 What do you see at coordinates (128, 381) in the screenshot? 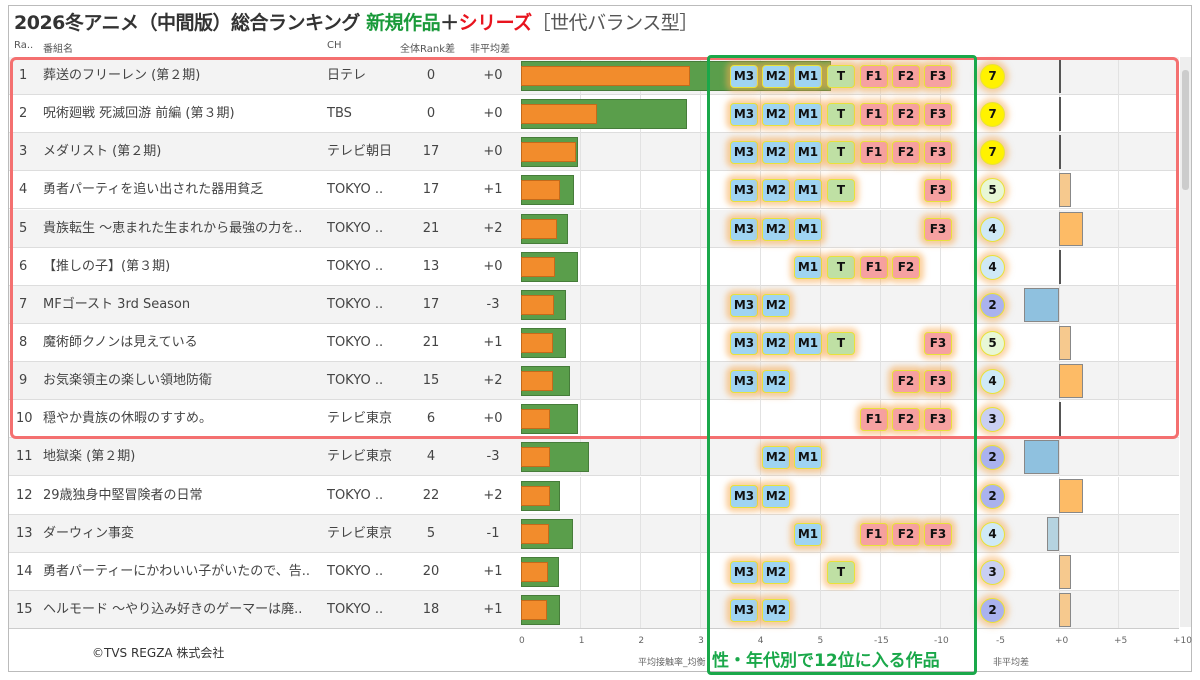
I see `name-cell: お気楽領主の楽しい領地防衛` at bounding box center [128, 381].